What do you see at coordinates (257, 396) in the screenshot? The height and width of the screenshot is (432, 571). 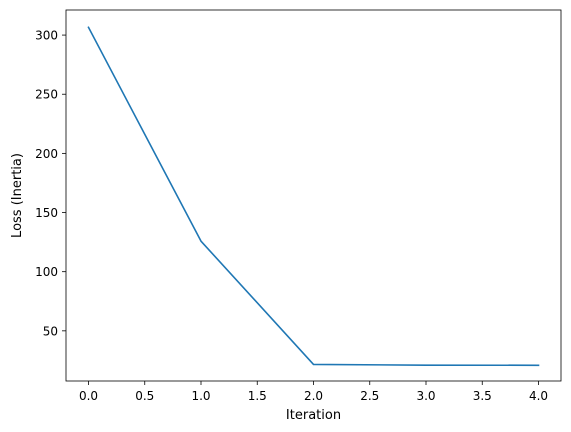 I see `x-tick-label: 1.5` at bounding box center [257, 396].